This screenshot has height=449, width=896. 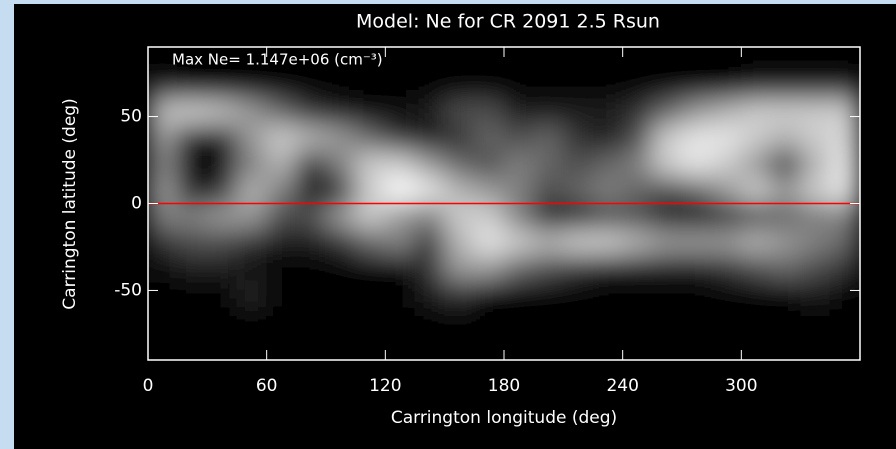 What do you see at coordinates (385, 386) in the screenshot?
I see `x-tick-label: 120` at bounding box center [385, 386].